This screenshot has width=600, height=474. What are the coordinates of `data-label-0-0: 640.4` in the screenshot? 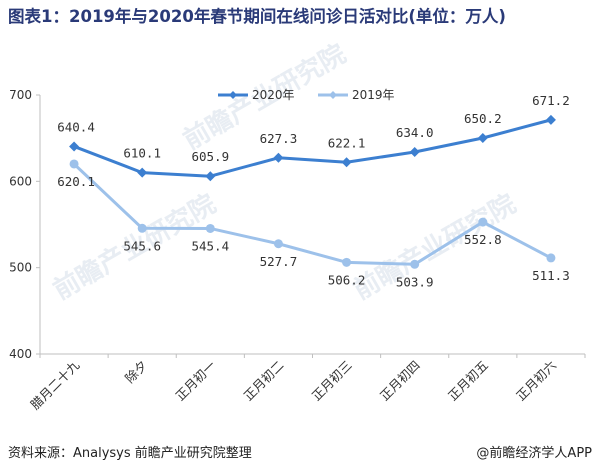 It's located at (76, 126).